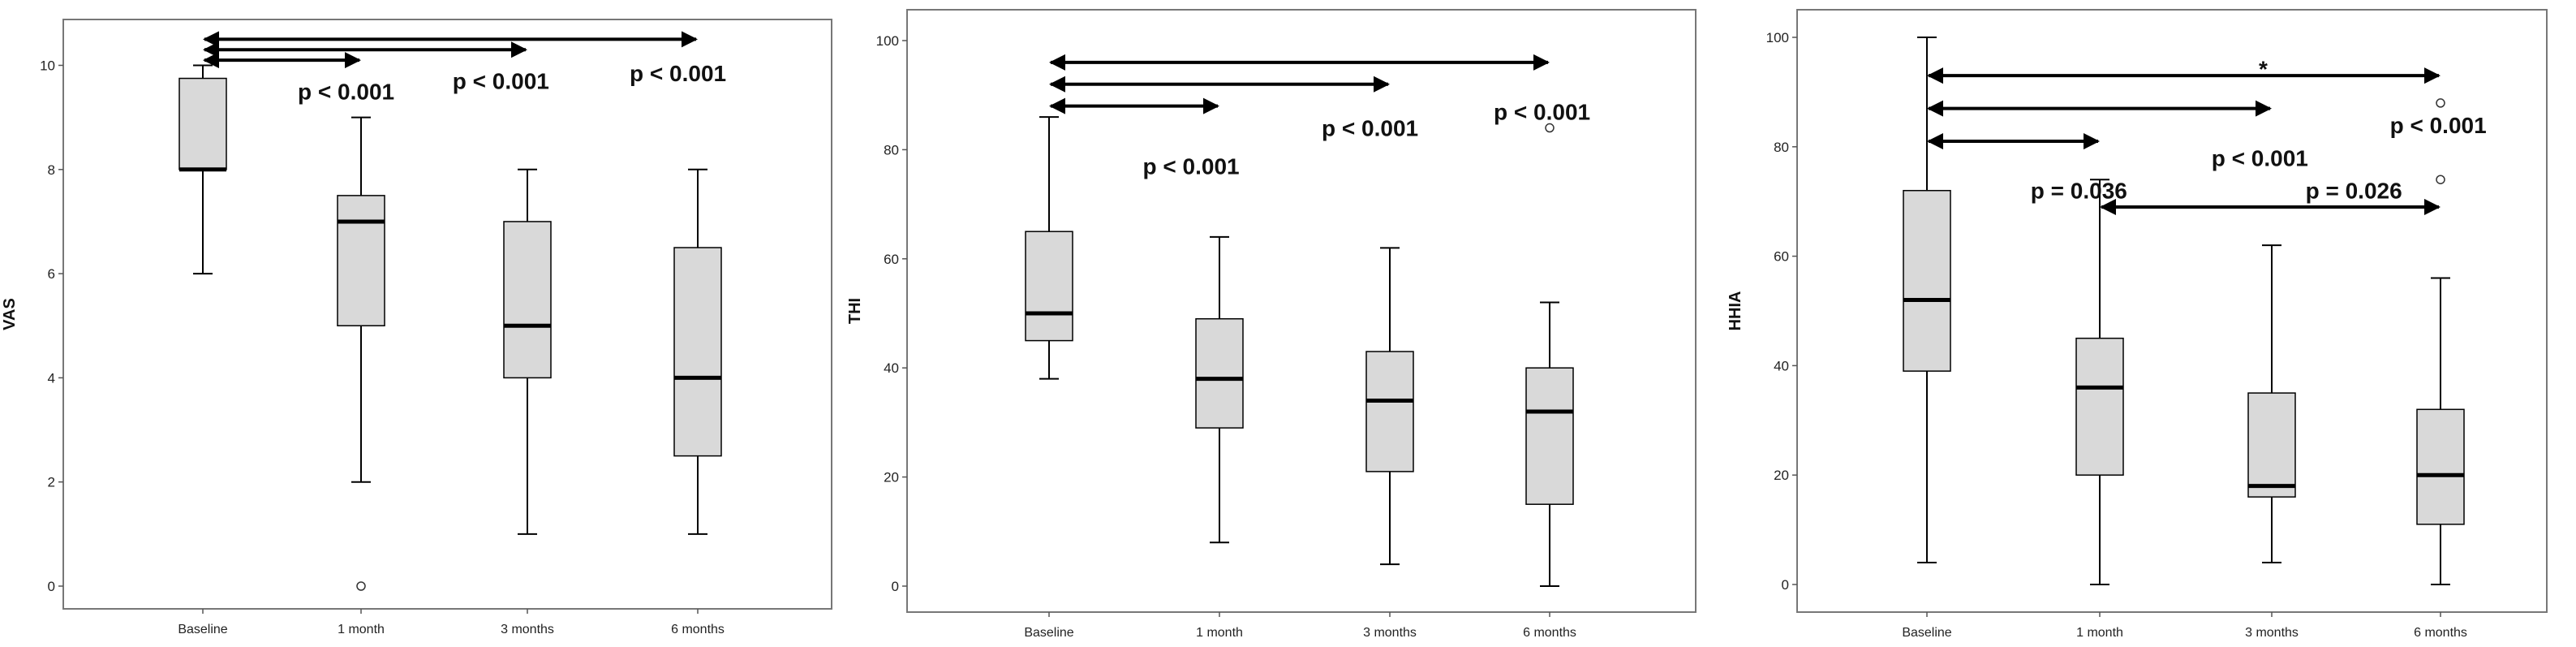  I want to click on y-tick-label: 6, so click(51, 274).